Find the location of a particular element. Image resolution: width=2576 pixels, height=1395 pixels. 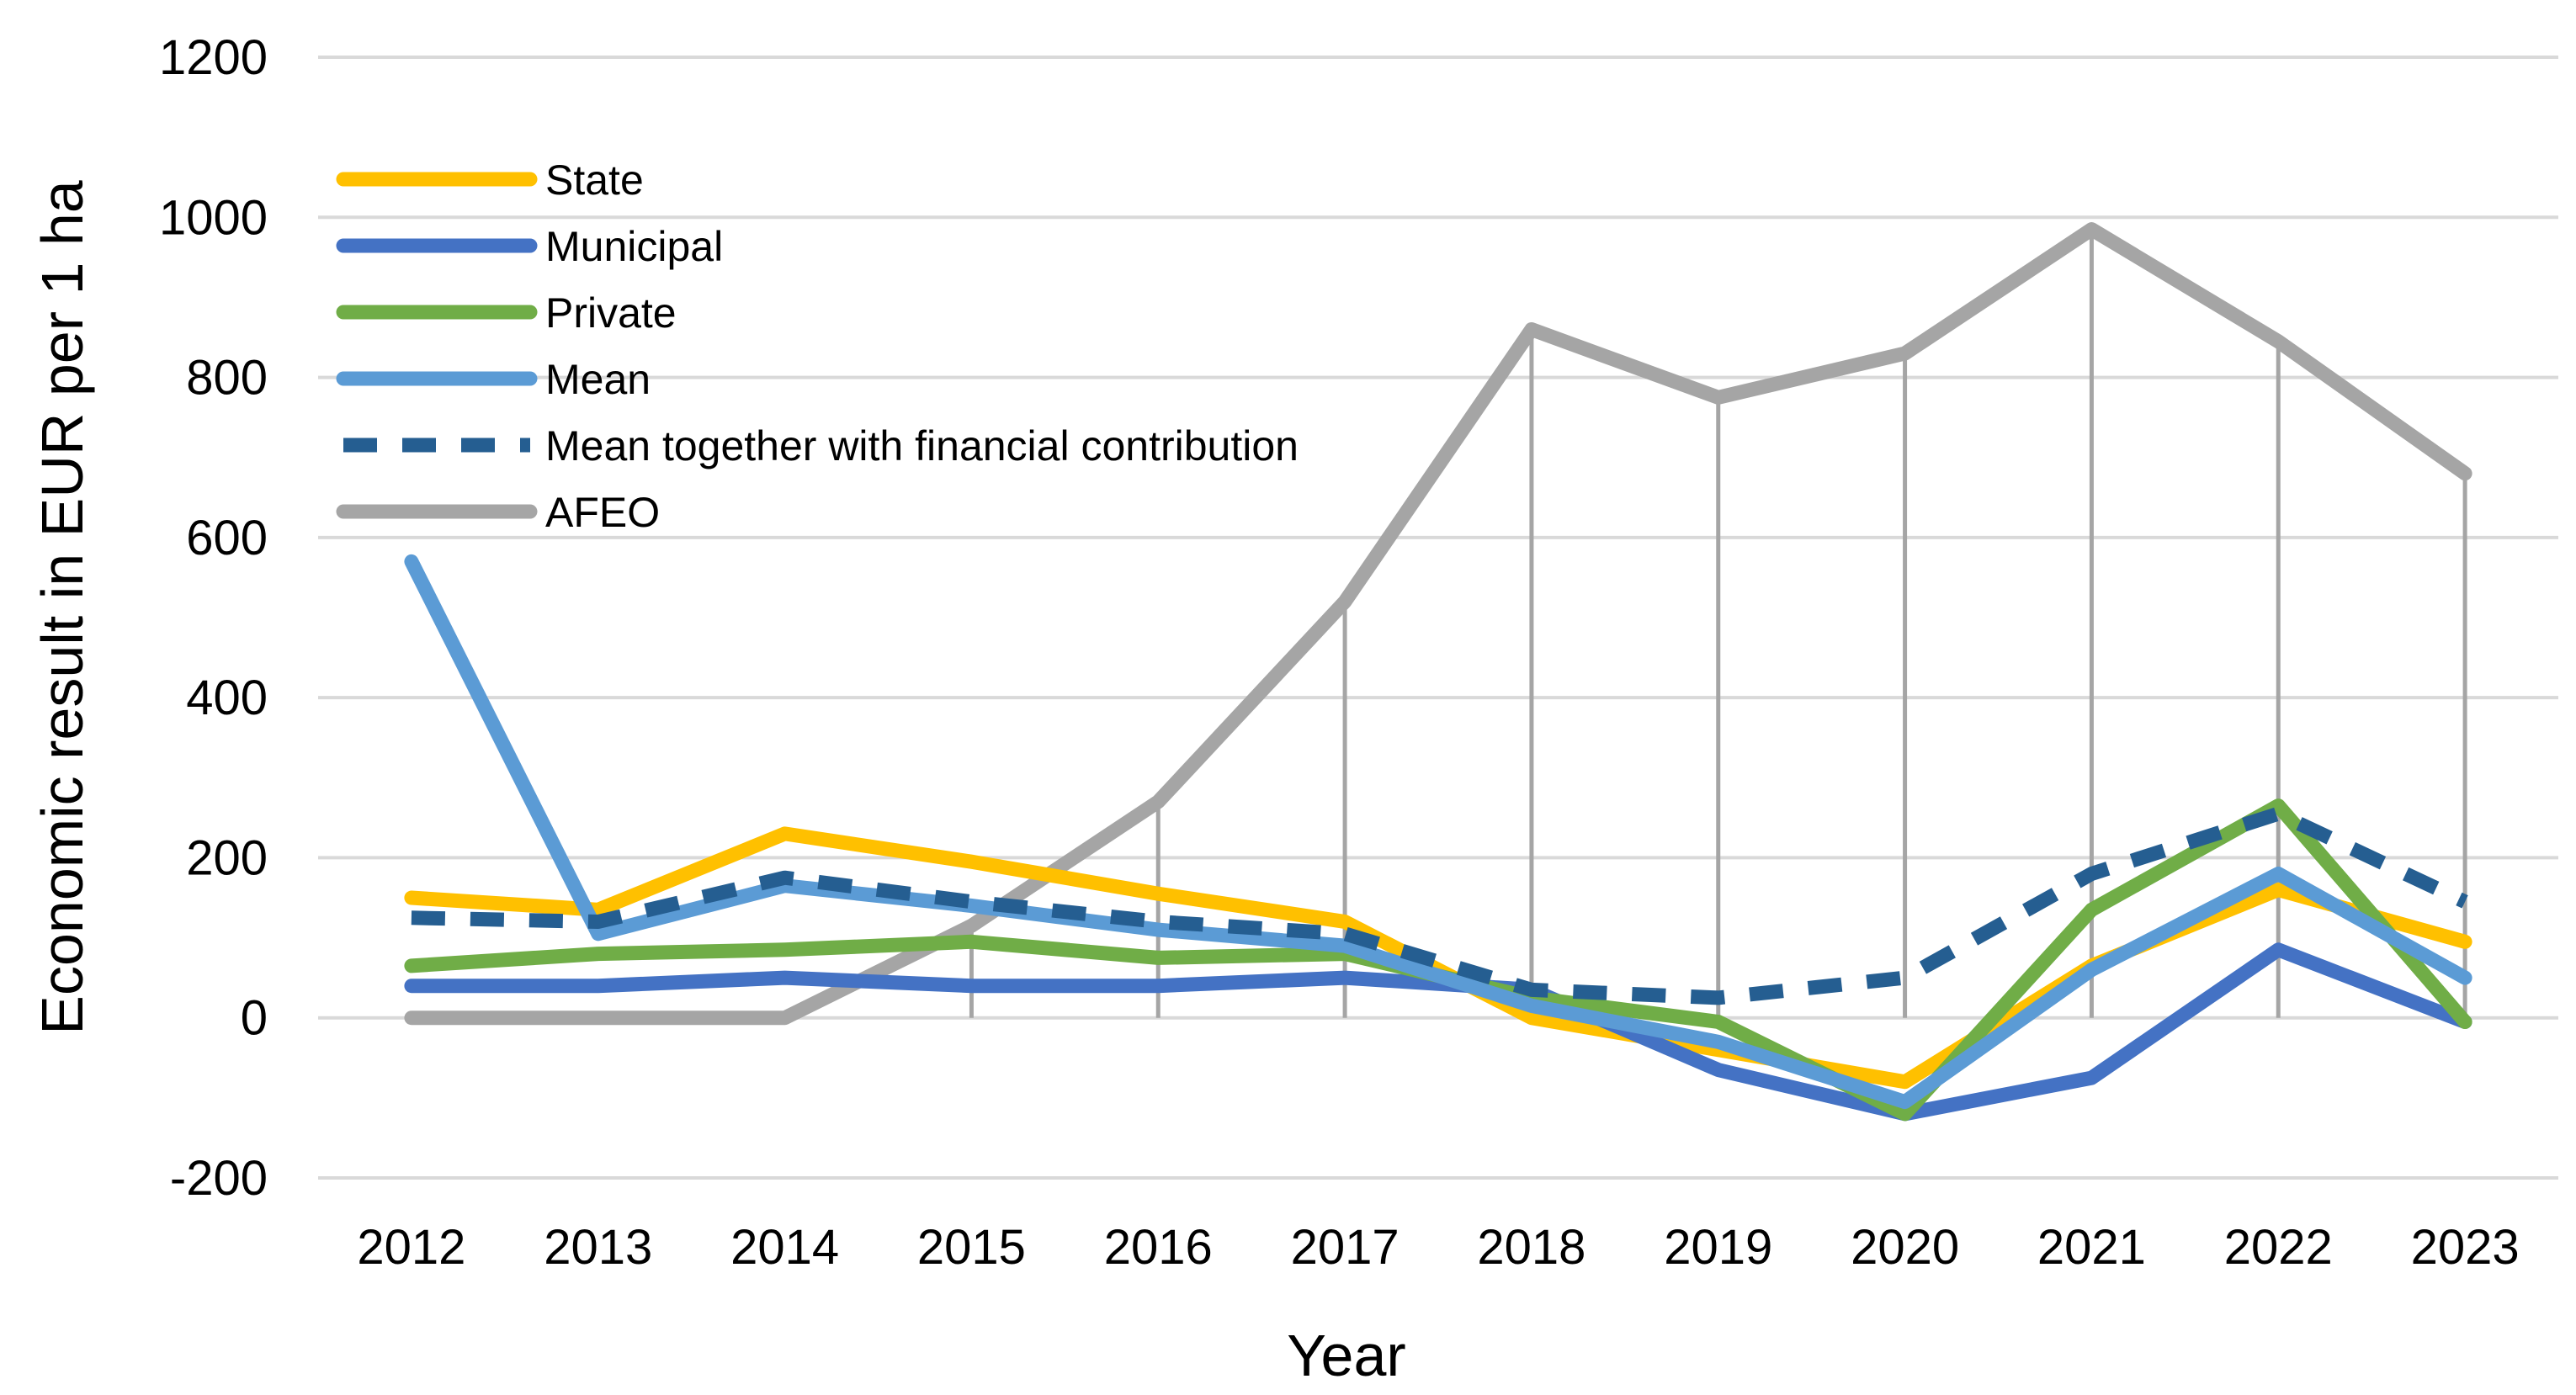

y-axis-title: Economic result in EUR per 1 ha is located at coordinates (62, 607).